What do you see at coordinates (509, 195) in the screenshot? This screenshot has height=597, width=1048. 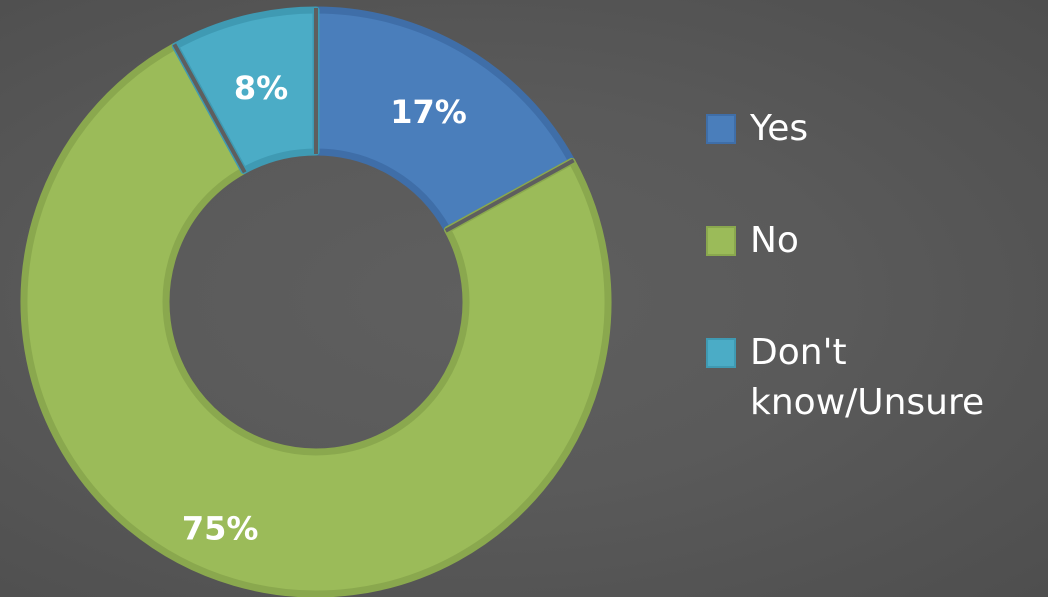 I see `slice-divider-no` at bounding box center [509, 195].